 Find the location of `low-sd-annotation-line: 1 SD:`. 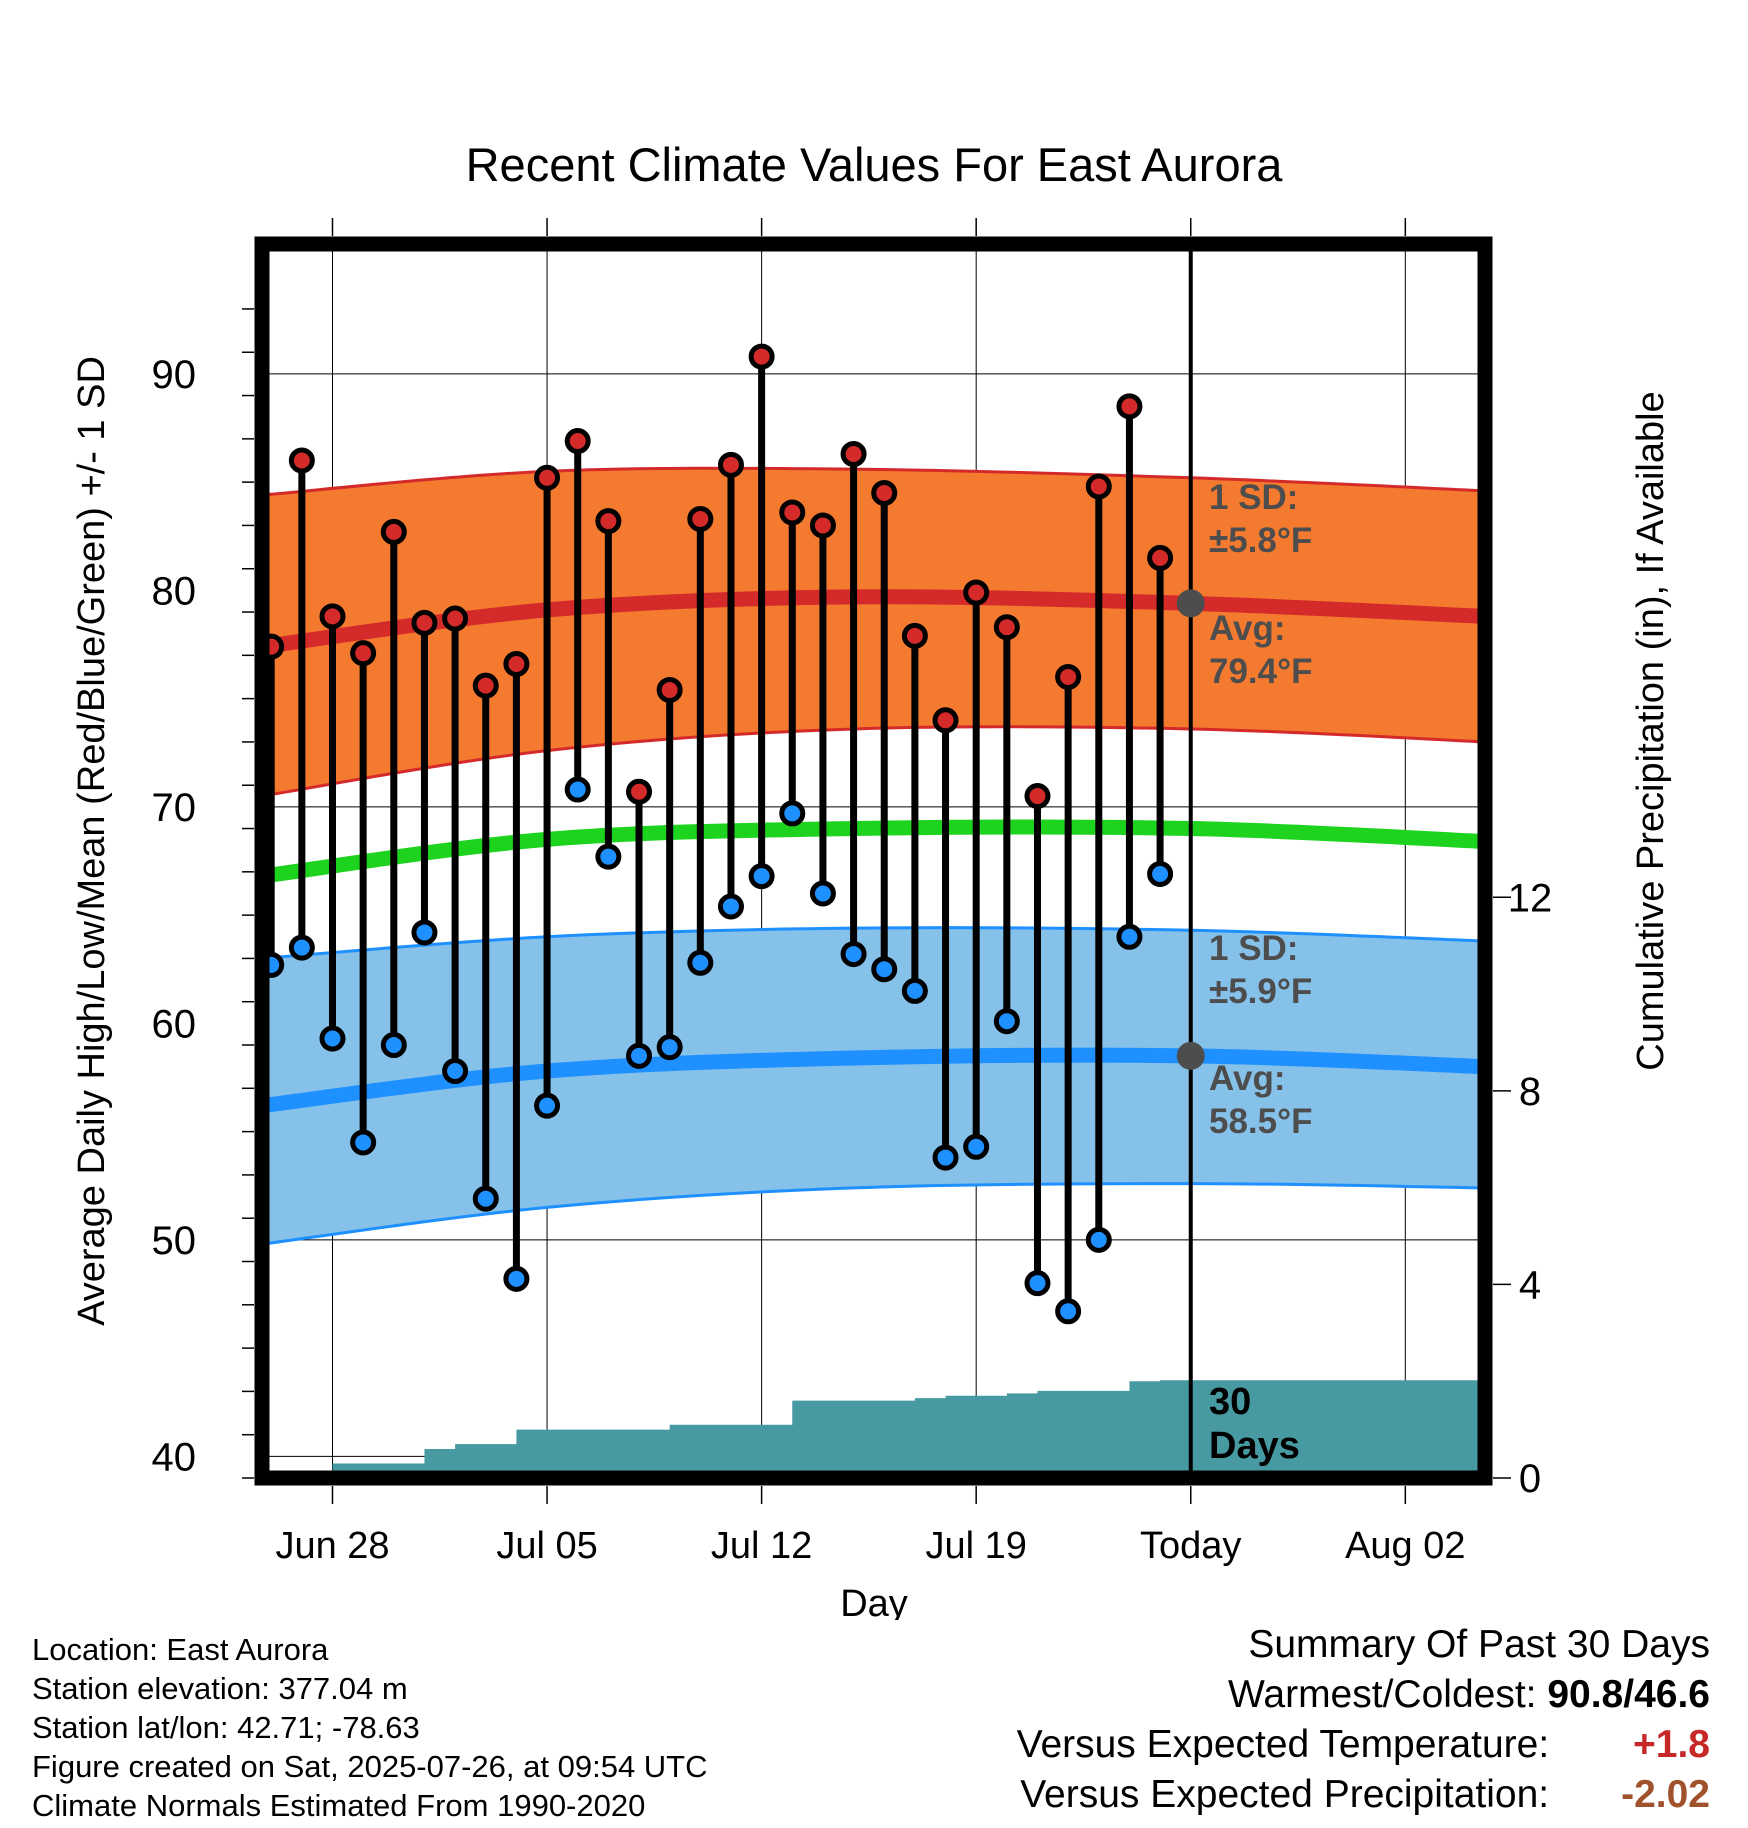

low-sd-annotation-line: 1 SD: is located at coordinates (1253, 948).